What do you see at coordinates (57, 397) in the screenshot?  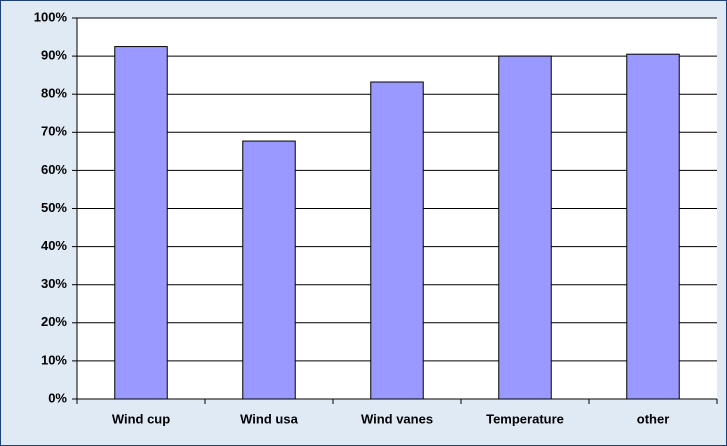 I see `y-tick-label: 0%` at bounding box center [57, 397].